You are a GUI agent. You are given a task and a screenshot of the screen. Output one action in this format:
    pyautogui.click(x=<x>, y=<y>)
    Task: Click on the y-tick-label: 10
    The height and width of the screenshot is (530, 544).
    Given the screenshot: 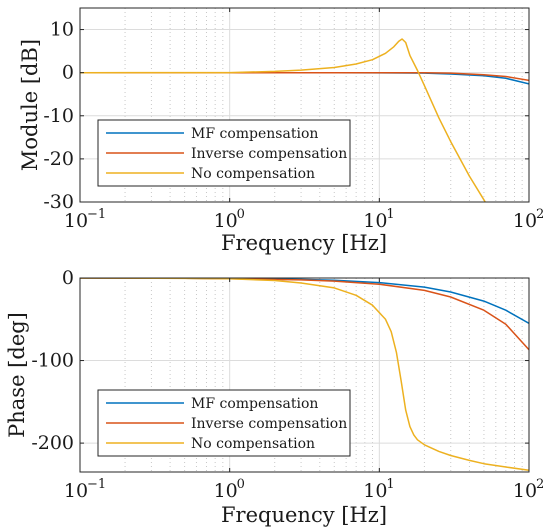 What is the action you would take?
    pyautogui.click(x=62, y=30)
    